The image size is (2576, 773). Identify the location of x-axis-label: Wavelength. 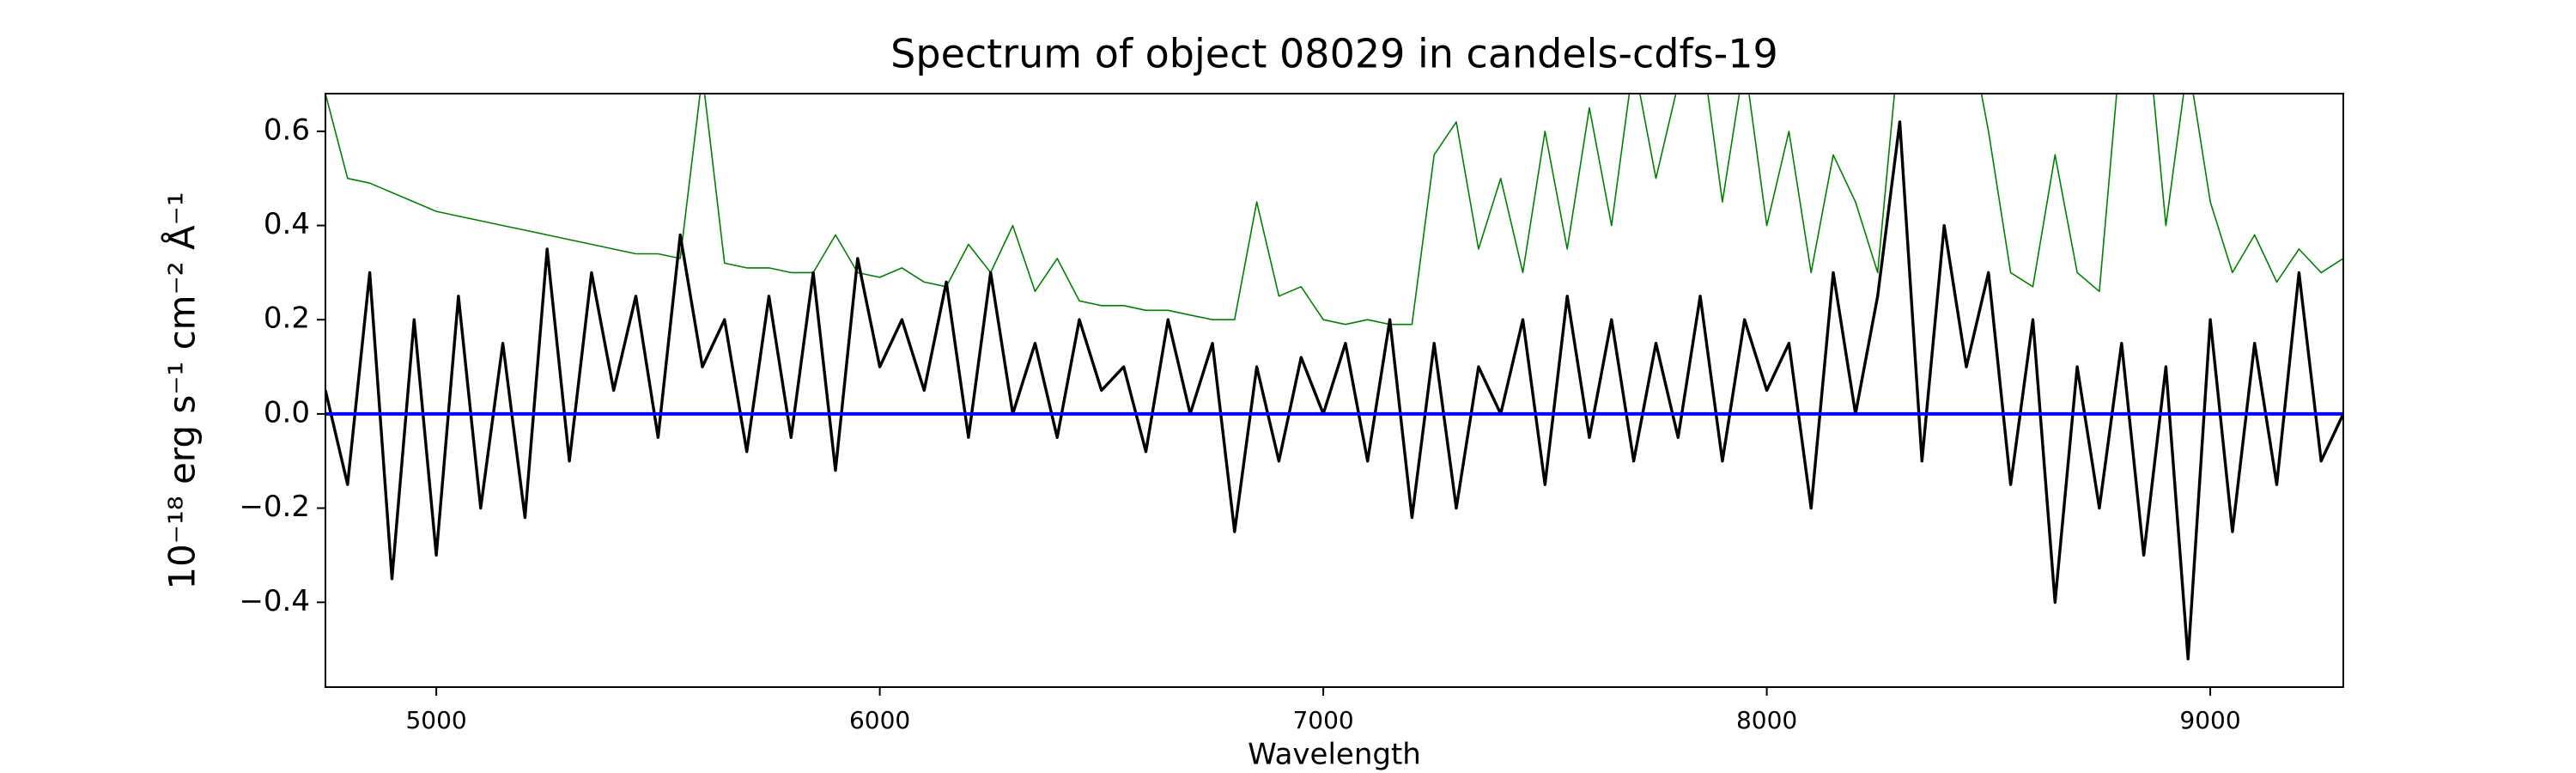
(1334, 755).